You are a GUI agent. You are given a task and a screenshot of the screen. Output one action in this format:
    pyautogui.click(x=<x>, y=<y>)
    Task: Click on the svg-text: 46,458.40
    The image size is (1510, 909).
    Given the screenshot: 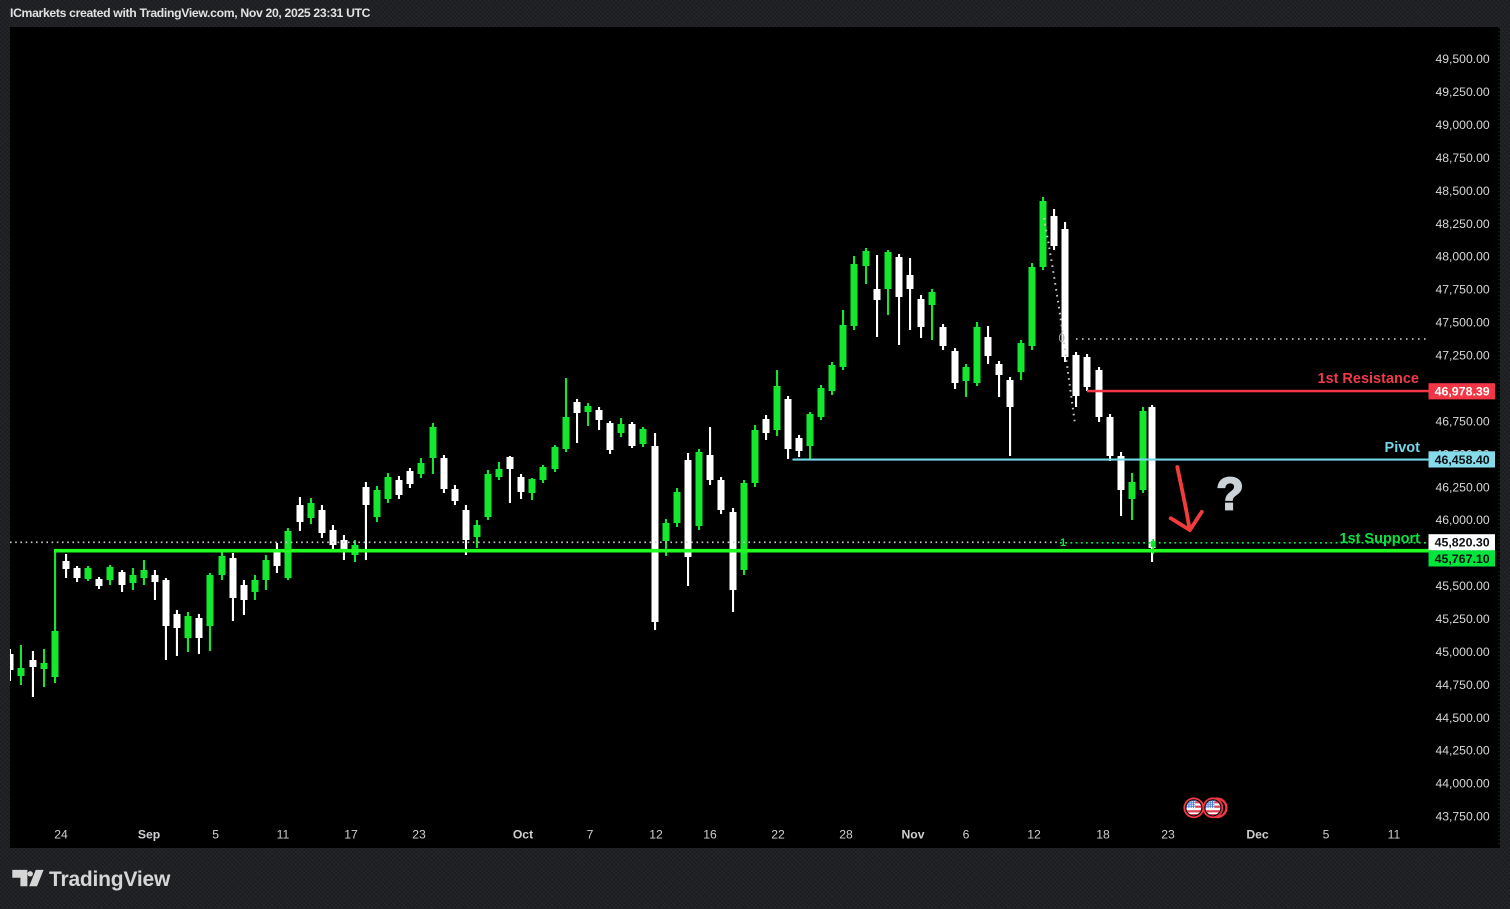 What is the action you would take?
    pyautogui.click(x=1462, y=460)
    